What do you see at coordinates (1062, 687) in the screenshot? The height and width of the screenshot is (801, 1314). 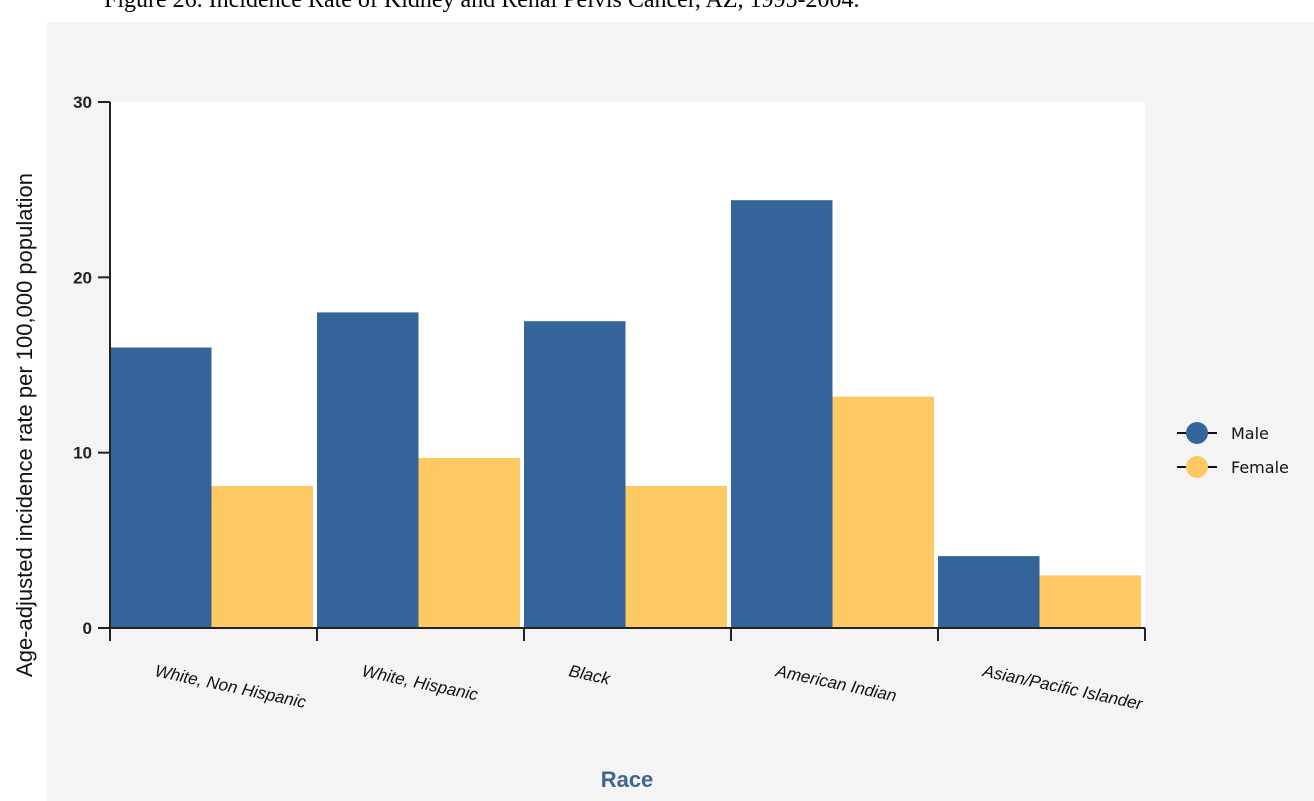 I see `x-tick-label-4: Asian/Pacific Islander` at bounding box center [1062, 687].